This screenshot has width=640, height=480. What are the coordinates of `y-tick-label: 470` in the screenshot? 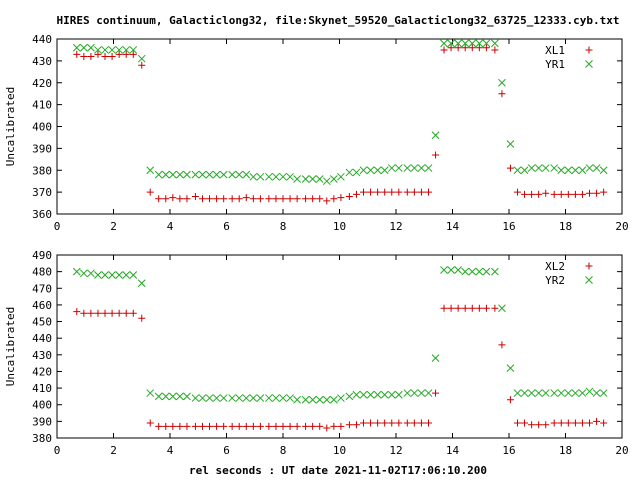 It's located at (42, 288).